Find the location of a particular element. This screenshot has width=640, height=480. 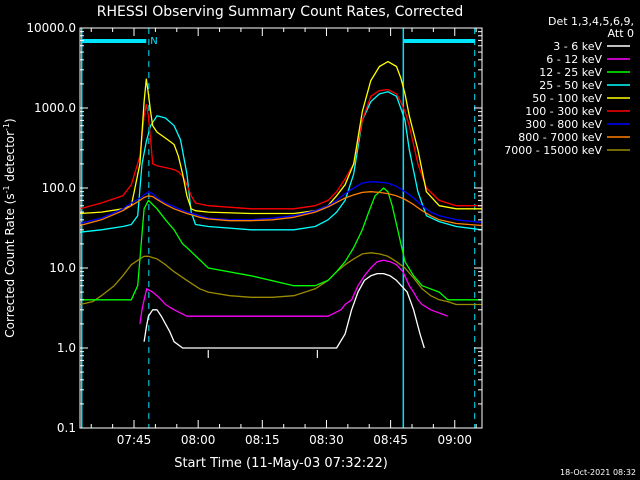

legend-entry-label: 3 - 6 keV is located at coordinates (577, 46).